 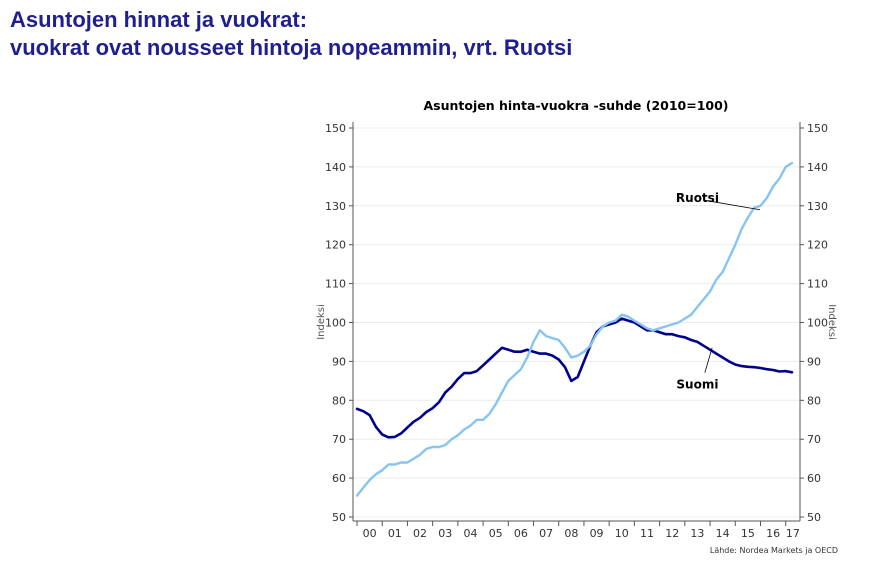 I want to click on y-tick-label-left: 130, so click(x=335, y=206).